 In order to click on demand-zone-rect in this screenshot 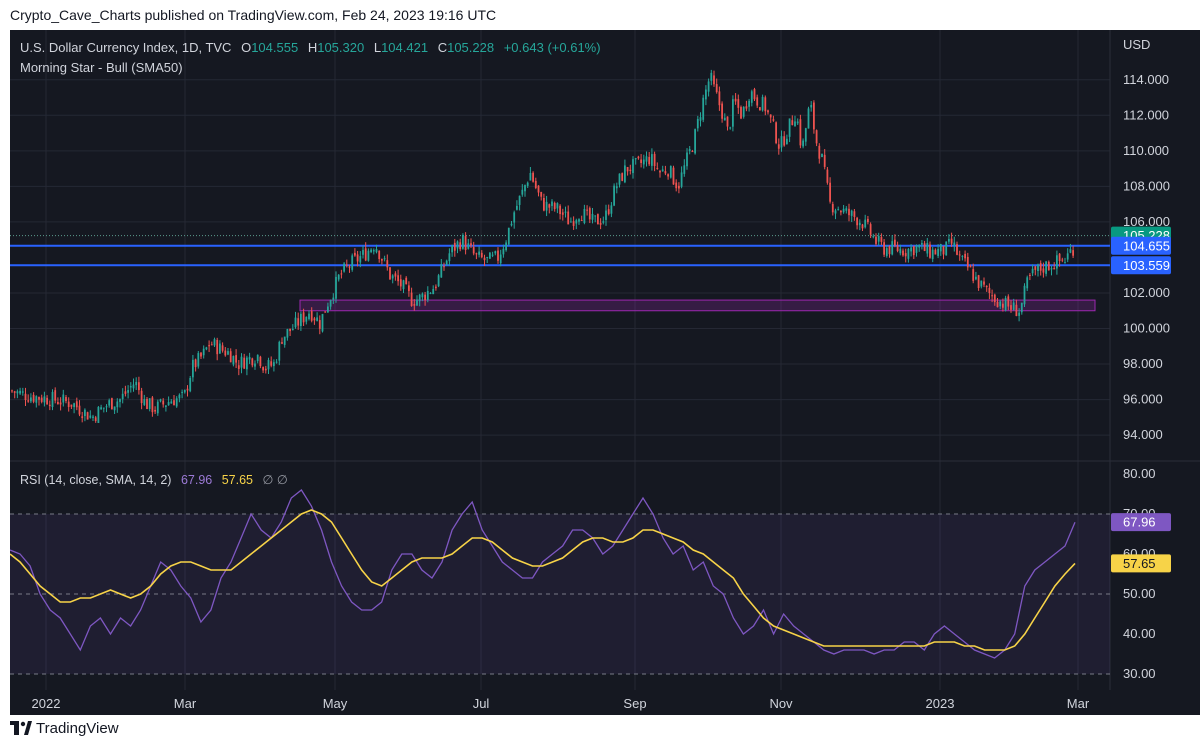, I will do `click(697, 305)`.